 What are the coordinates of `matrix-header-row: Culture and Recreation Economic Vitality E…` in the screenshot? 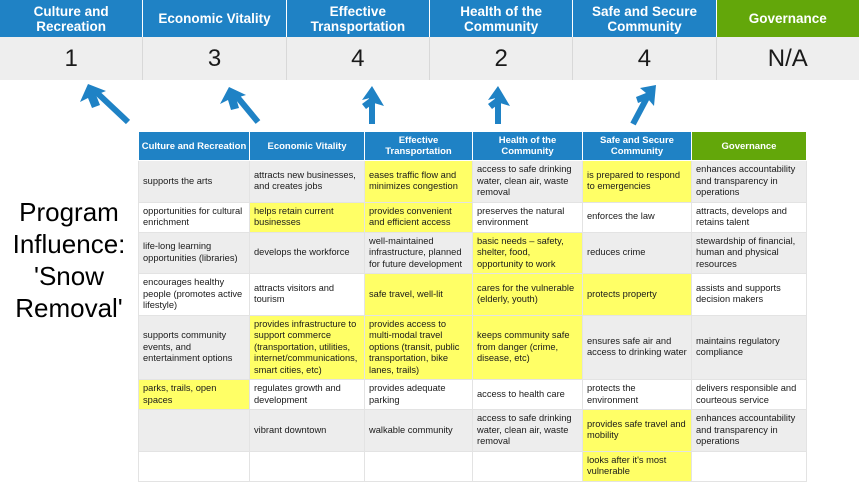 It's located at (472, 146).